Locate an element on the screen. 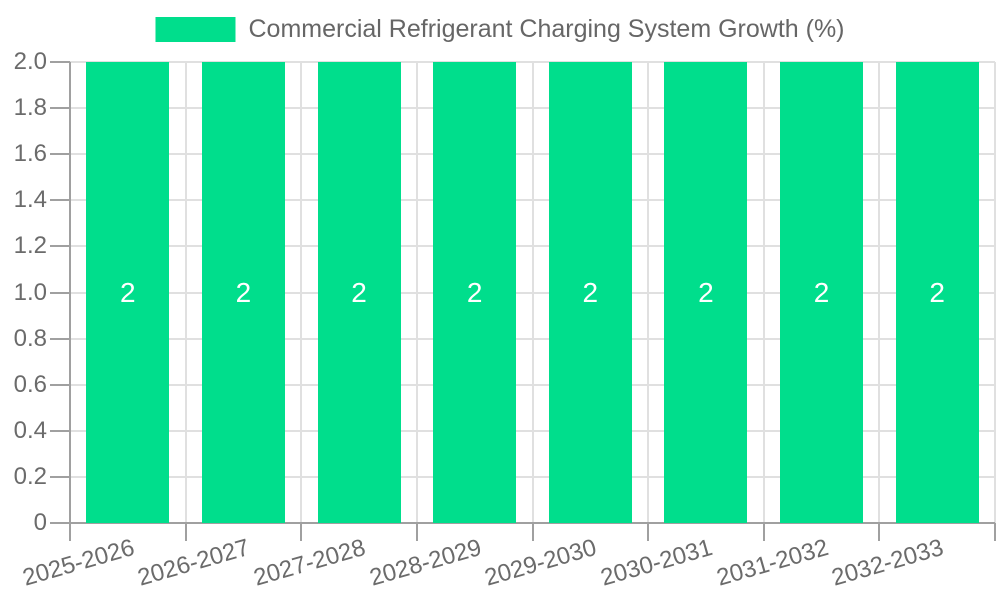  x-axis-tick-label: 2030-2031 is located at coordinates (656, 563).